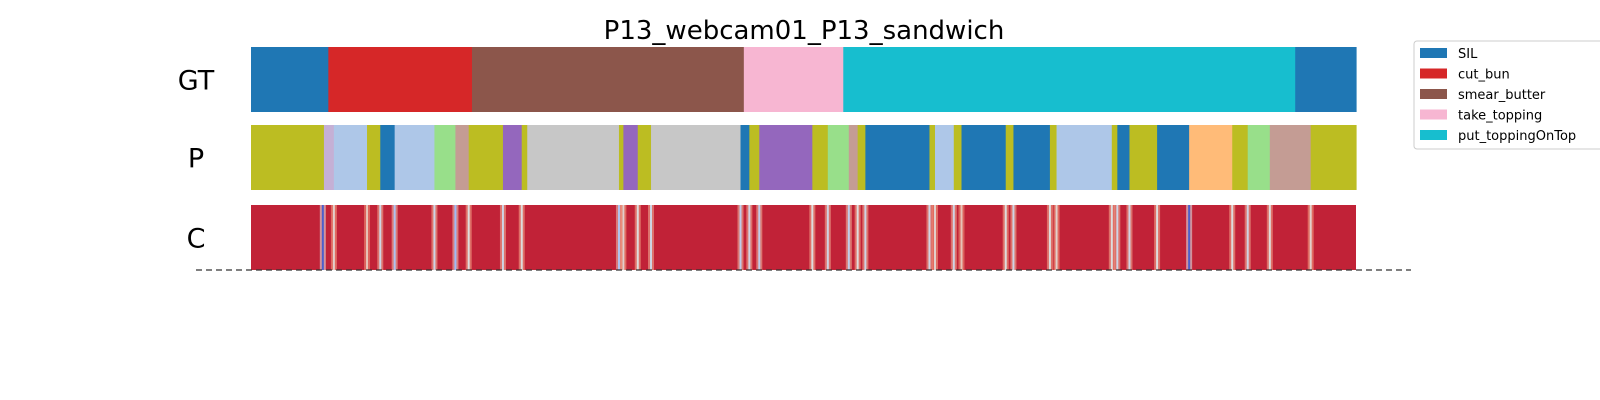  What do you see at coordinates (1468, 54) in the screenshot?
I see `legend-label: SIL` at bounding box center [1468, 54].